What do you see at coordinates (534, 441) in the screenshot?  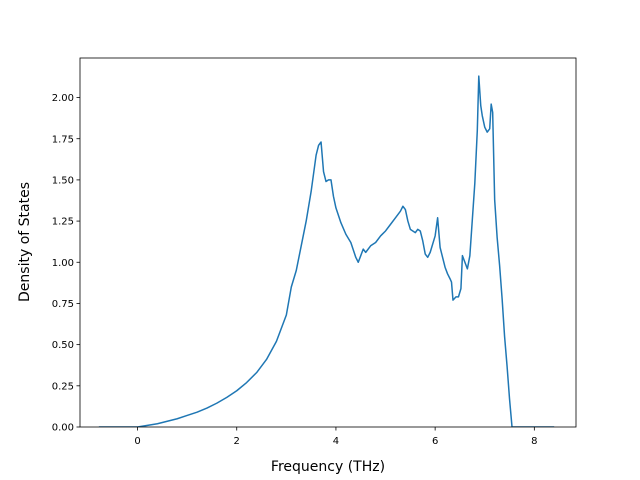 I see `x-tick-label: 8` at bounding box center [534, 441].